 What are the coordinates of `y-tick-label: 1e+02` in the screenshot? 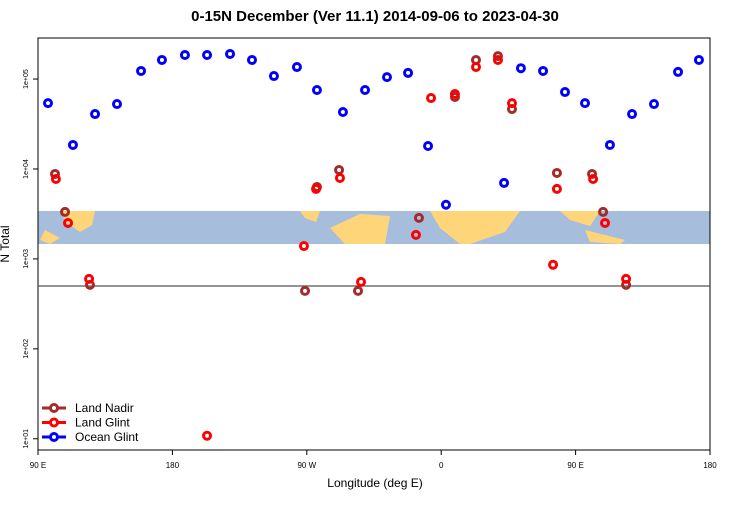 It's located at (26, 349).